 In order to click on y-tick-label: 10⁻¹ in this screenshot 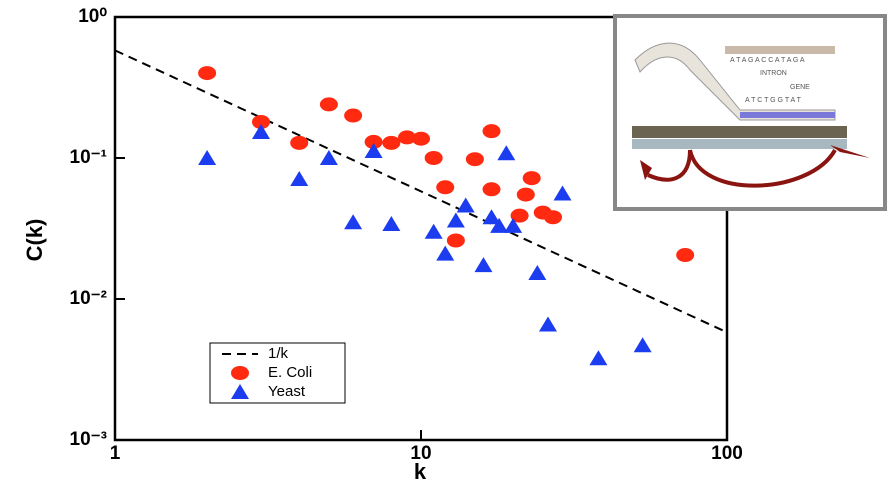, I will do `click(89, 157)`.